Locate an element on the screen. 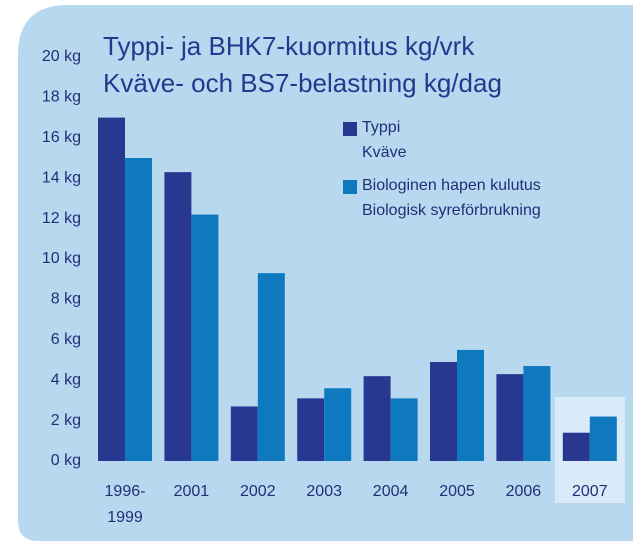 The image size is (633, 546). x-tick-label: 2003 is located at coordinates (324, 491).